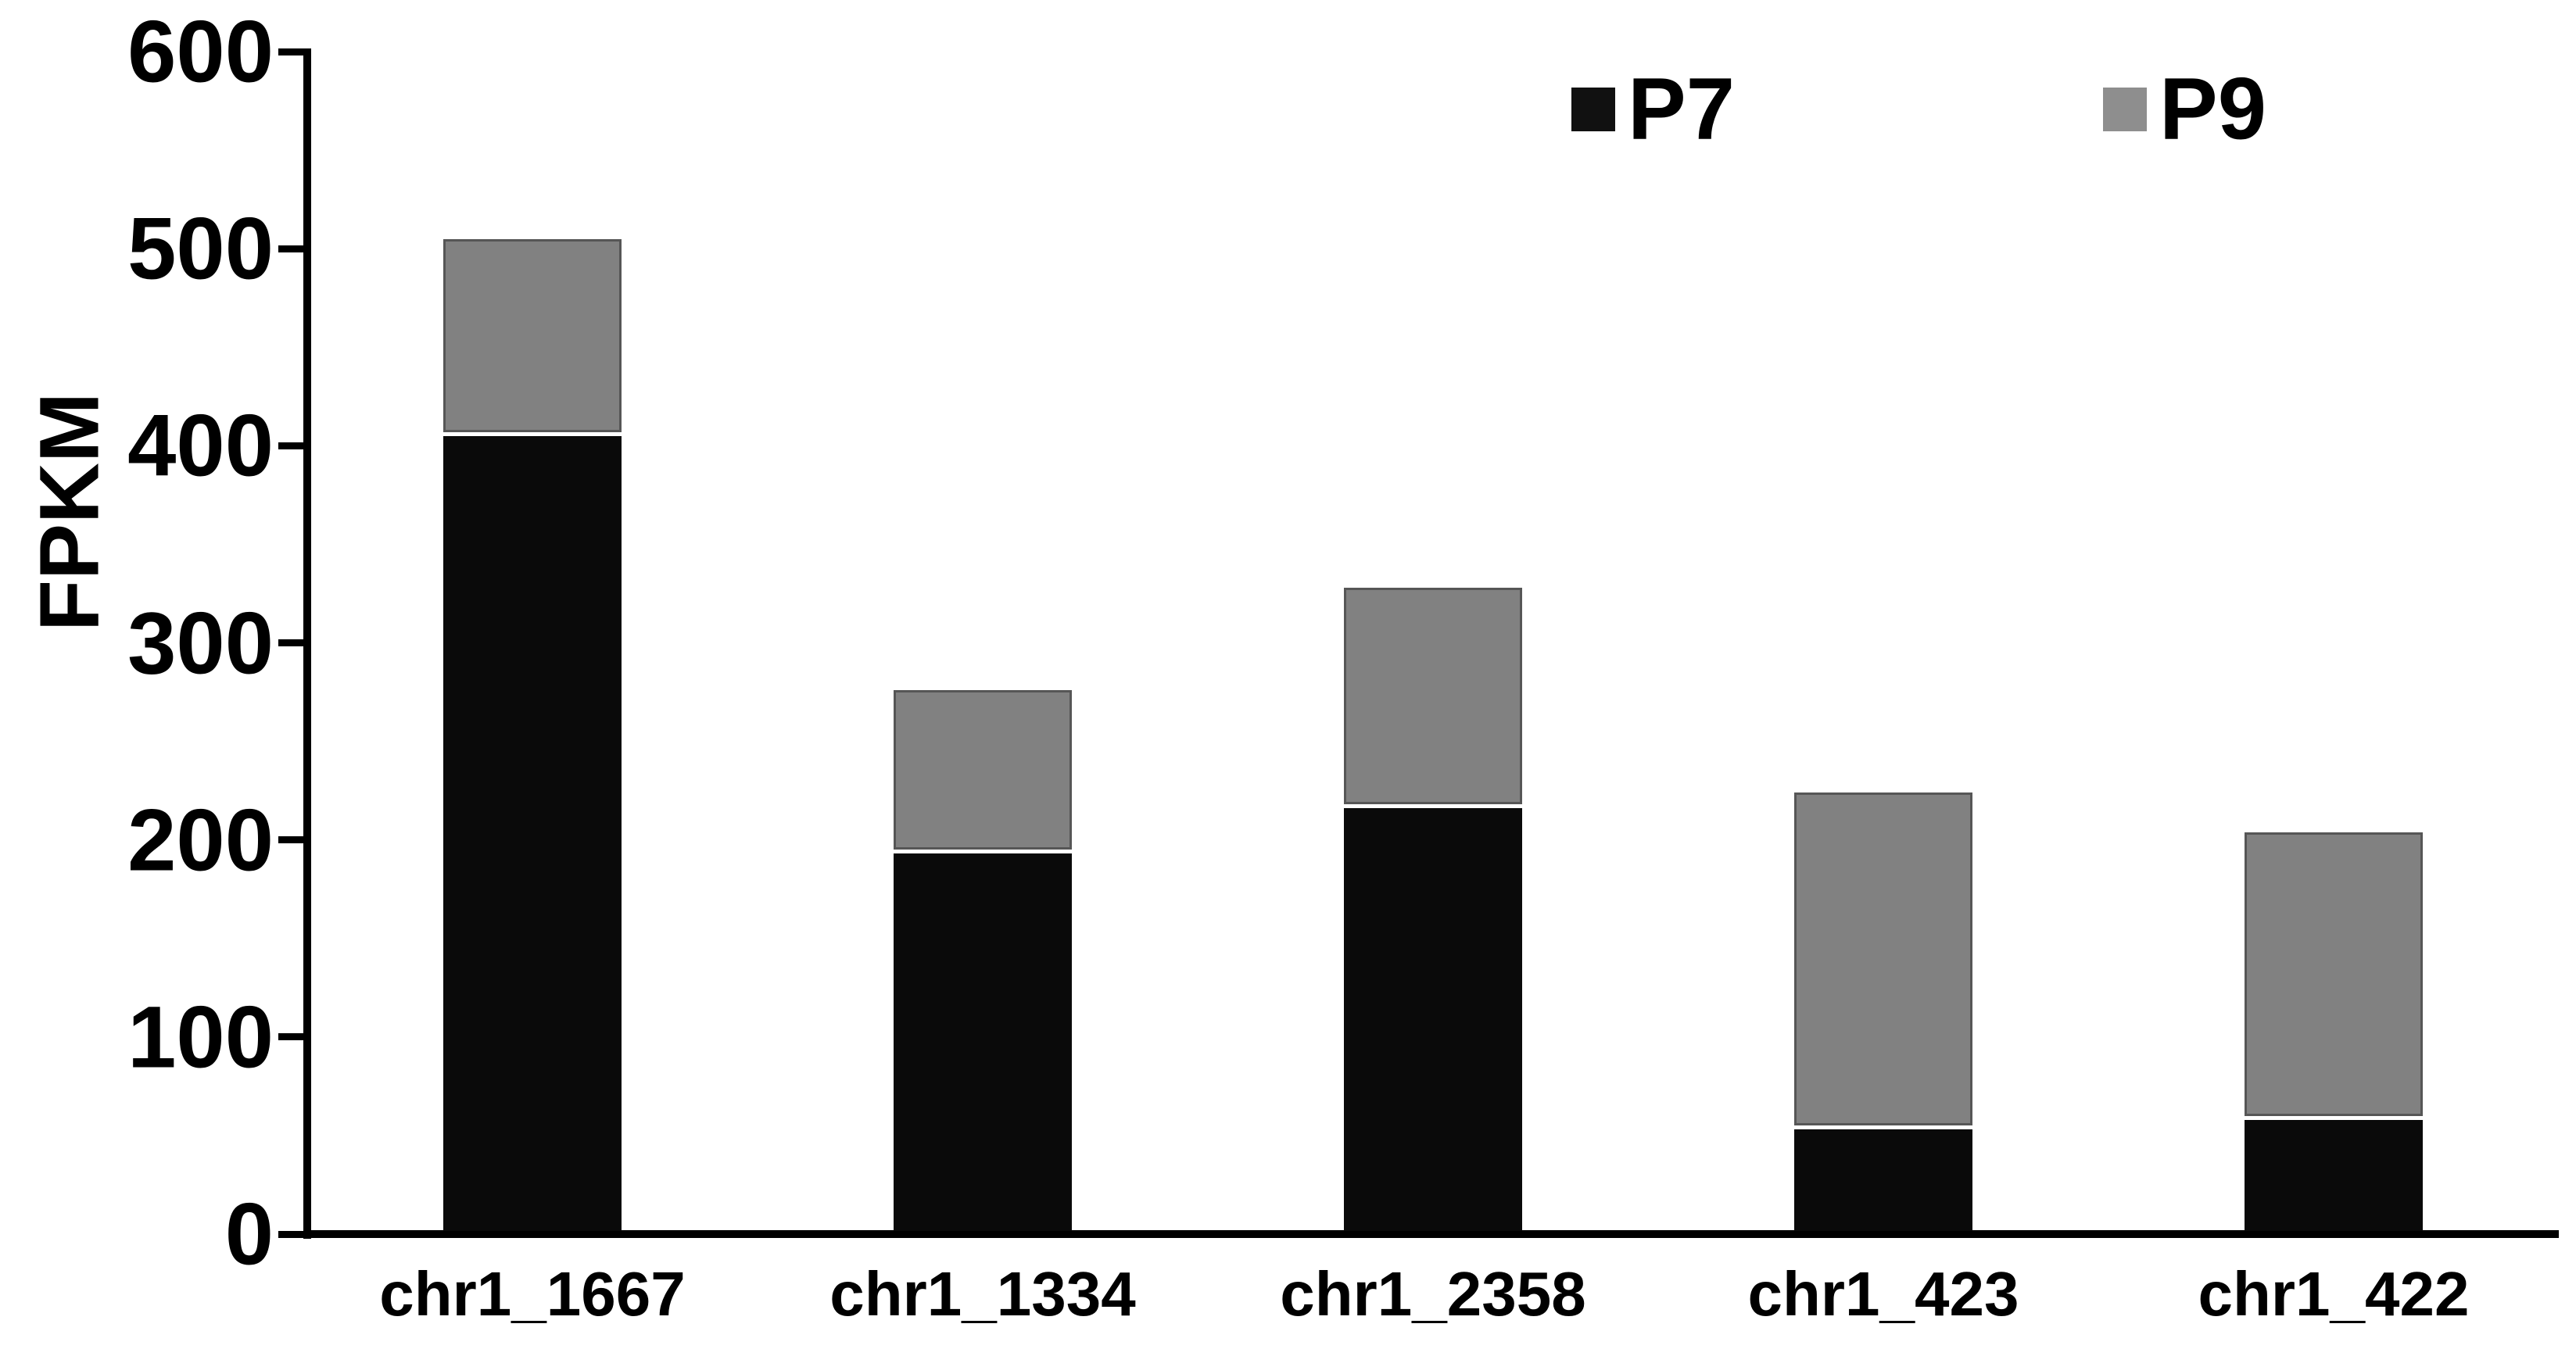 The height and width of the screenshot is (1356, 2576). Describe the element at coordinates (1883, 1294) in the screenshot. I see `x-label-chr1_423: chr1_423` at that location.